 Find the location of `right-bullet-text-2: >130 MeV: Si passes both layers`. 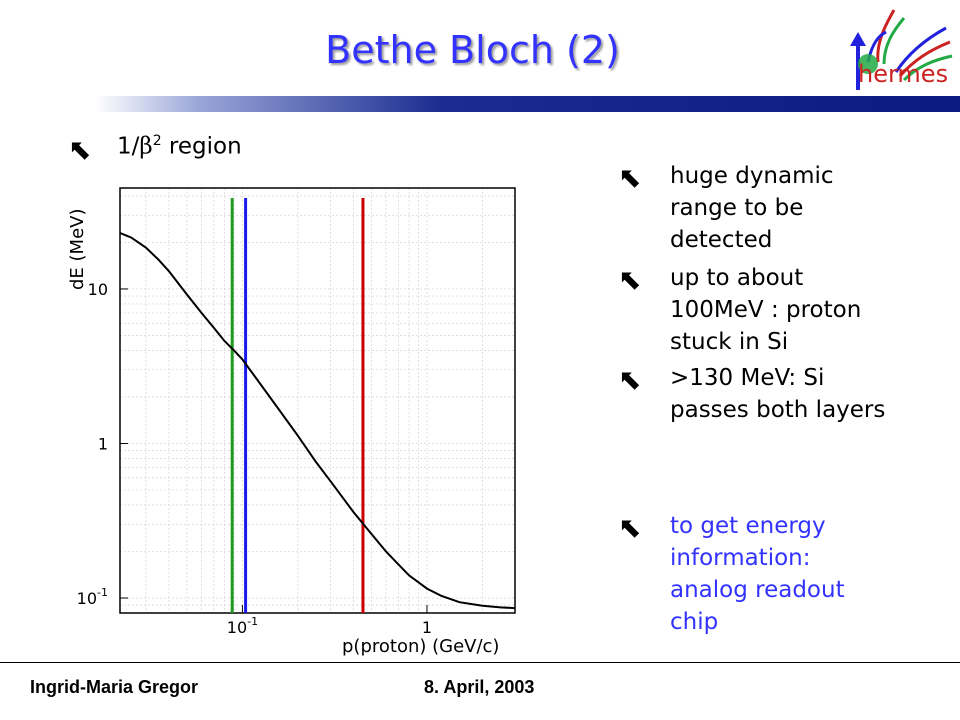

right-bullet-text-2: >130 MeV: Si passes both layers is located at coordinates (777, 394).